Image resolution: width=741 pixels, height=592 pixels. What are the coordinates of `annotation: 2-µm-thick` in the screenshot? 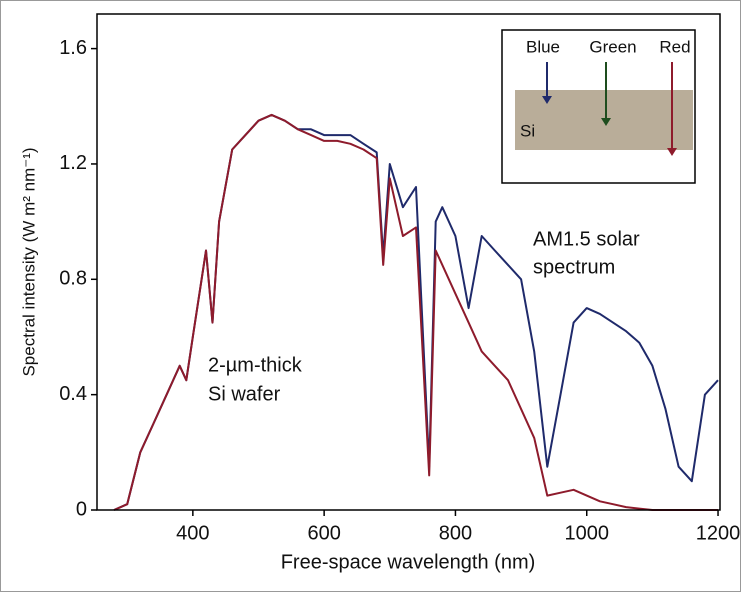 It's located at (255, 365).